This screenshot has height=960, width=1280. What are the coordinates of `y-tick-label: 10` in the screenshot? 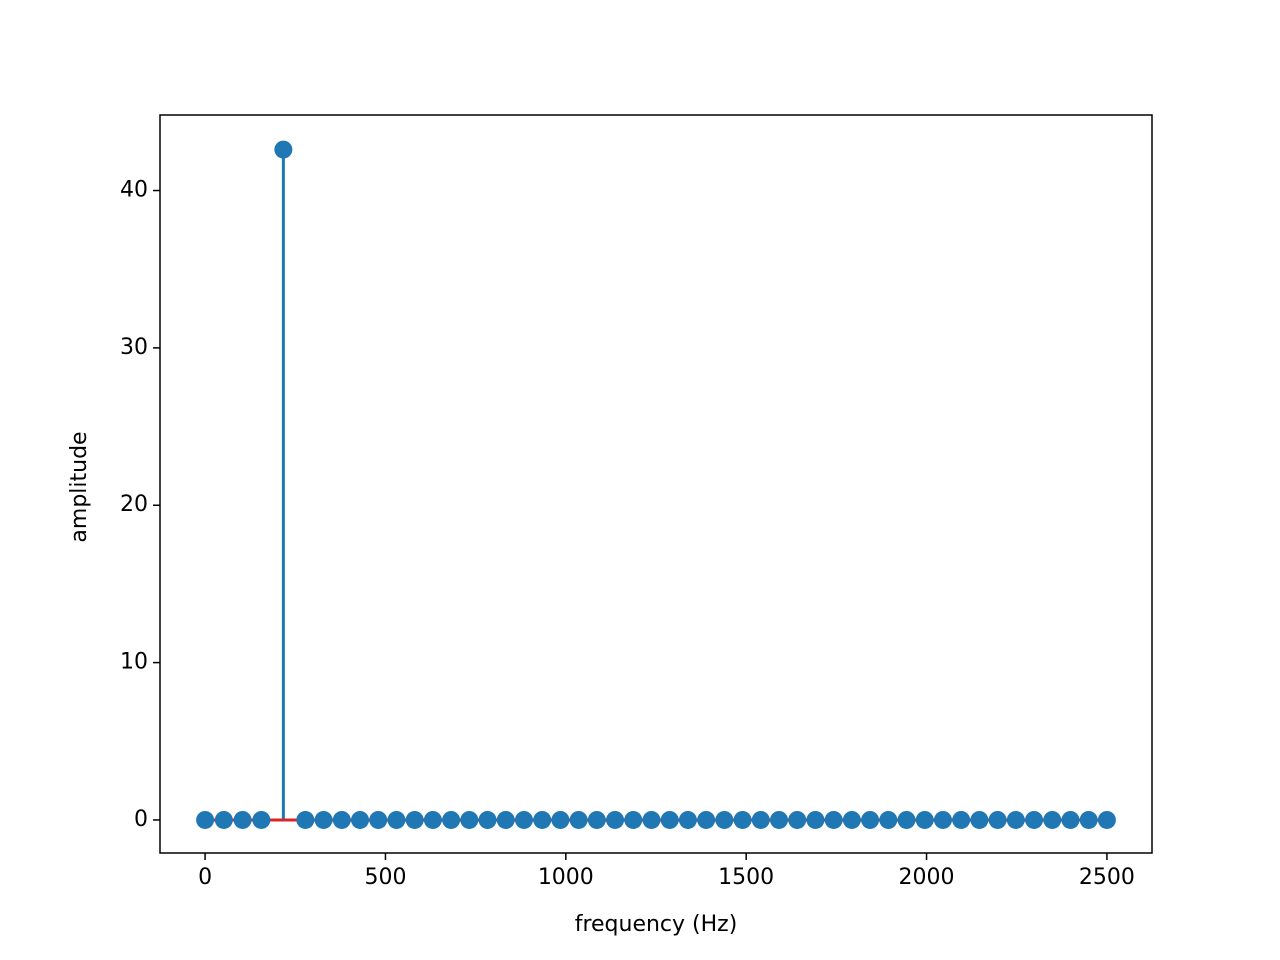 It's located at (134, 662).